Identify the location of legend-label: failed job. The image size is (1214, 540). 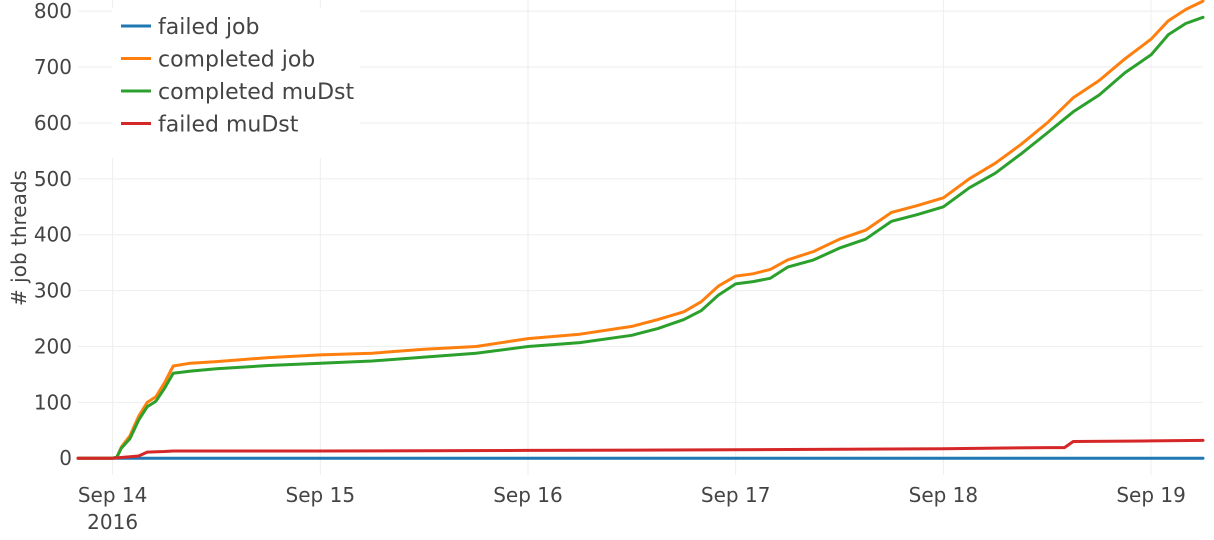
(208, 27).